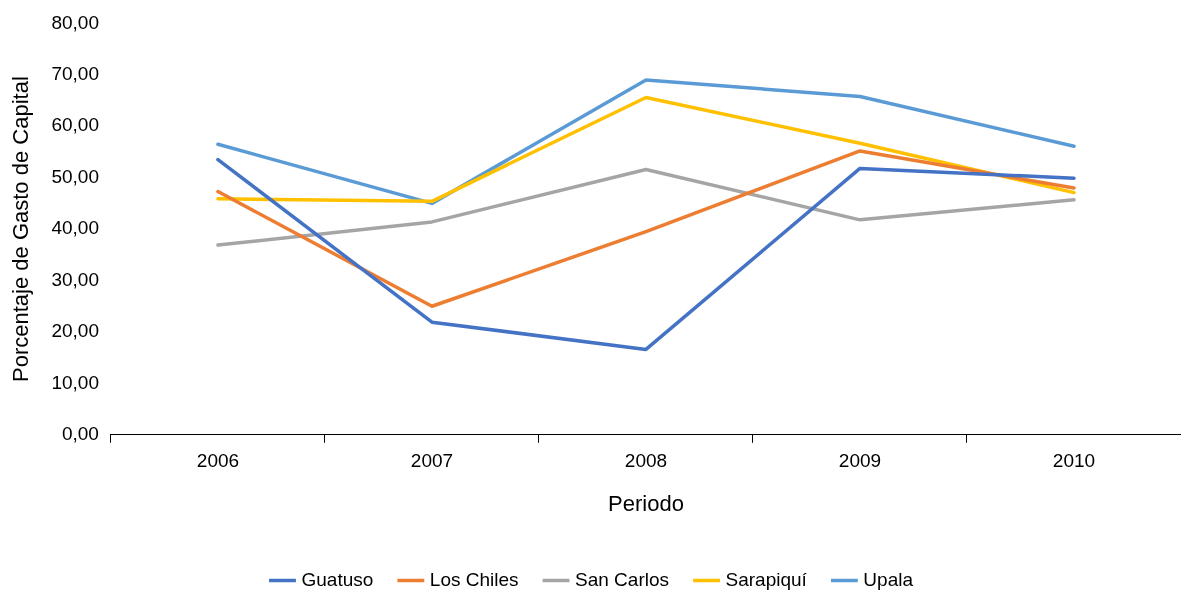 The height and width of the screenshot is (600, 1181). I want to click on legend-label: Guatuso, so click(337, 579).